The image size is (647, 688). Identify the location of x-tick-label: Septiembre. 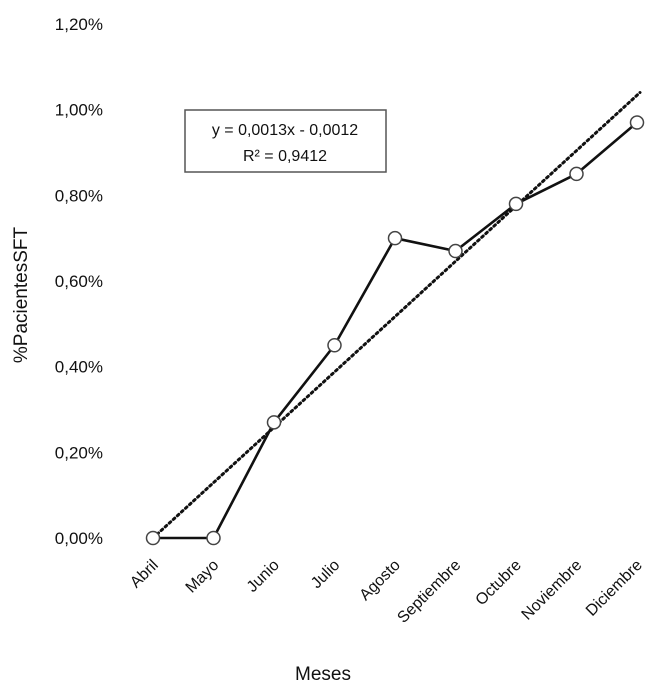
(429, 592).